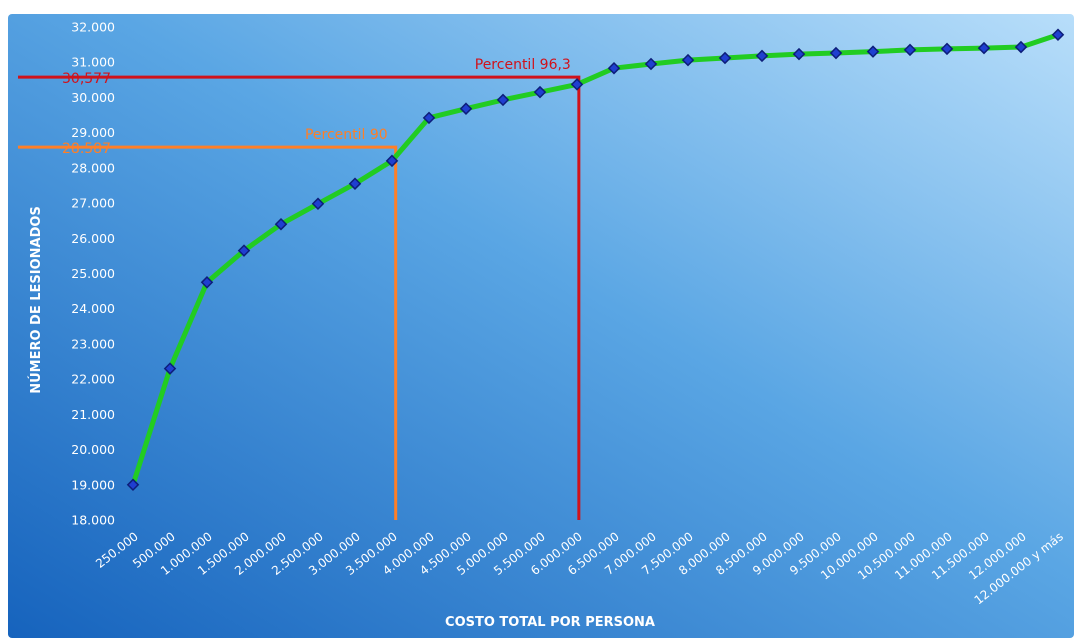  What do you see at coordinates (93, 132) in the screenshot?
I see `y-tick-label: 29.000` at bounding box center [93, 132].